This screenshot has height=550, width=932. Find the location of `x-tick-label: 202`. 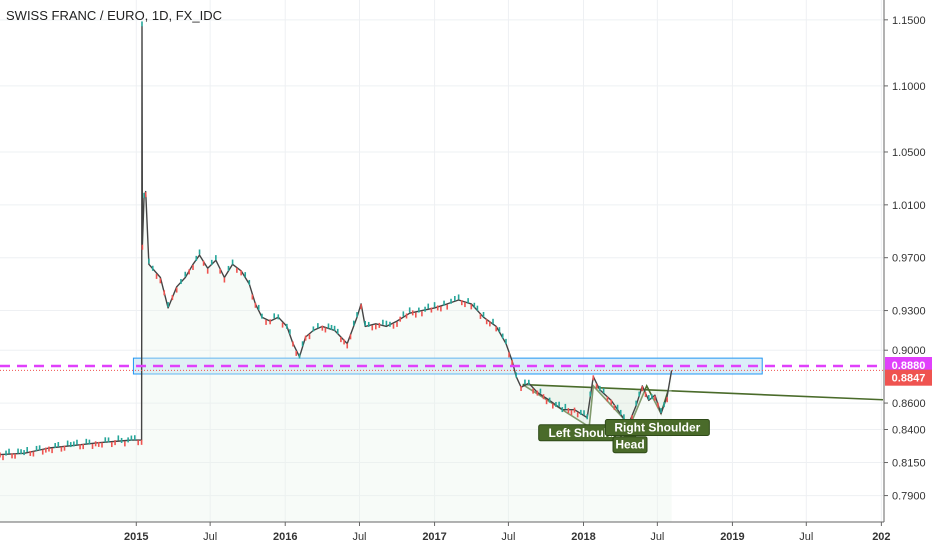

x-tick-label: 202 is located at coordinates (881, 537).